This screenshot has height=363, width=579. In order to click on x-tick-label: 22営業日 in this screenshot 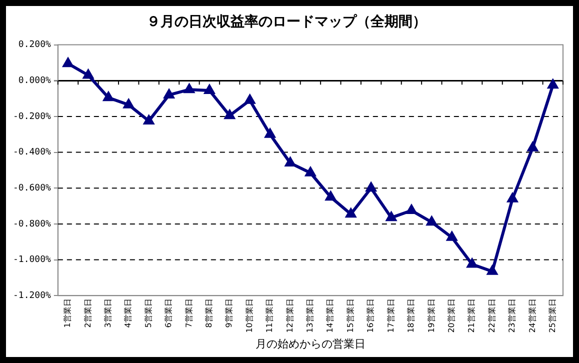, I will do `click(491, 315)`.